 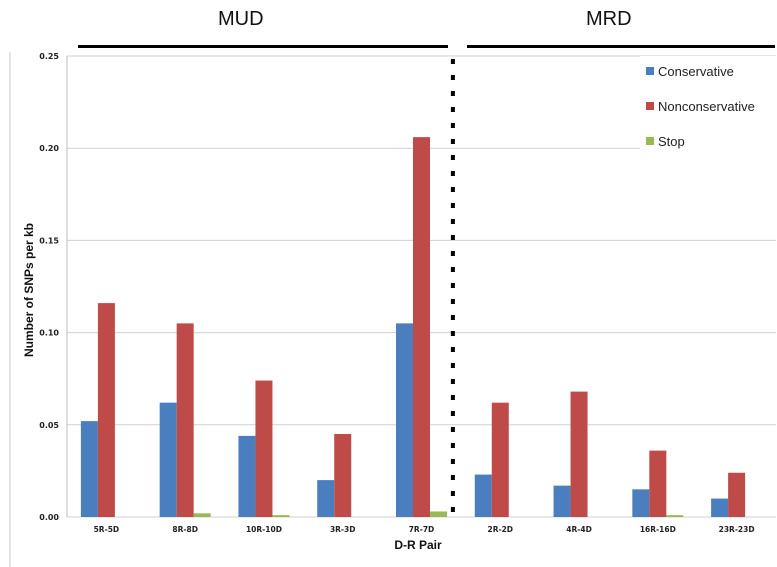 I want to click on x-tick-label: 7R-7D, so click(x=422, y=529).